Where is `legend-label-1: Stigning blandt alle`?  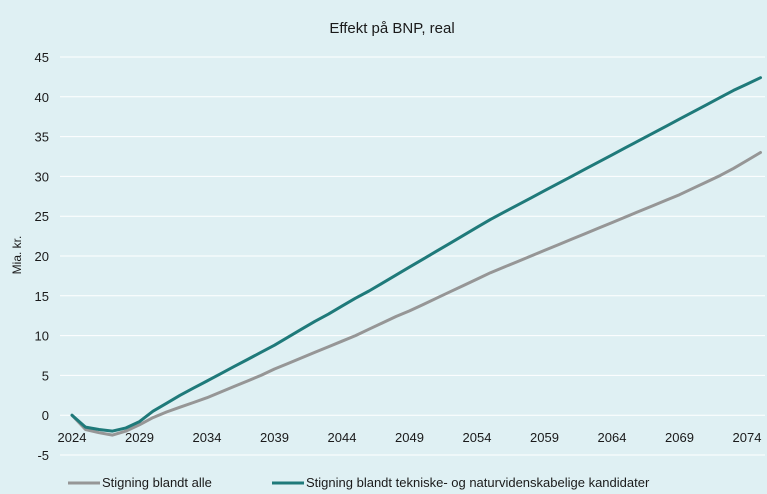
legend-label-1: Stigning blandt alle is located at coordinates (157, 482).